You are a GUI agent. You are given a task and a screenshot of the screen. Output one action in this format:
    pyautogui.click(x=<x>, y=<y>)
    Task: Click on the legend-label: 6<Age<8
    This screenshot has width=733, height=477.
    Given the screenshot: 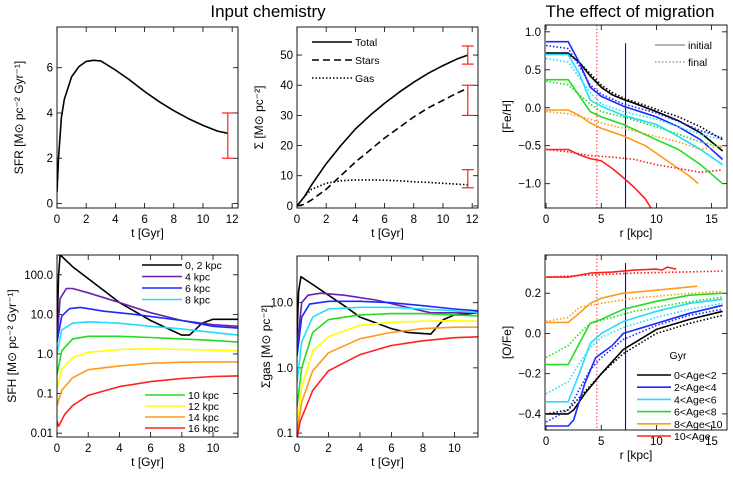 What is the action you would take?
    pyautogui.click(x=695, y=413)
    